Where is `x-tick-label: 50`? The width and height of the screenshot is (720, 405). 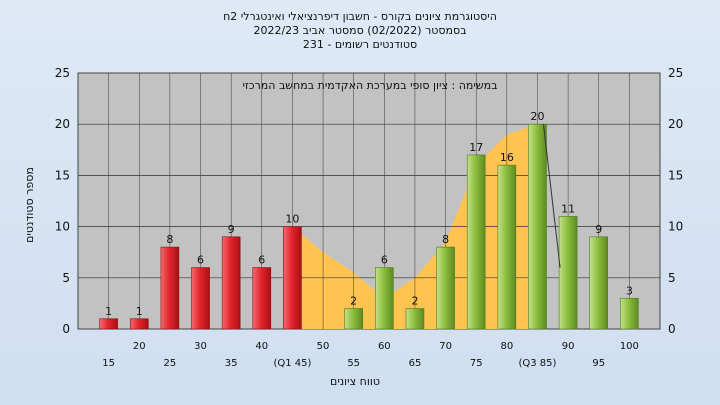 x-tick-label: 50 is located at coordinates (323, 346).